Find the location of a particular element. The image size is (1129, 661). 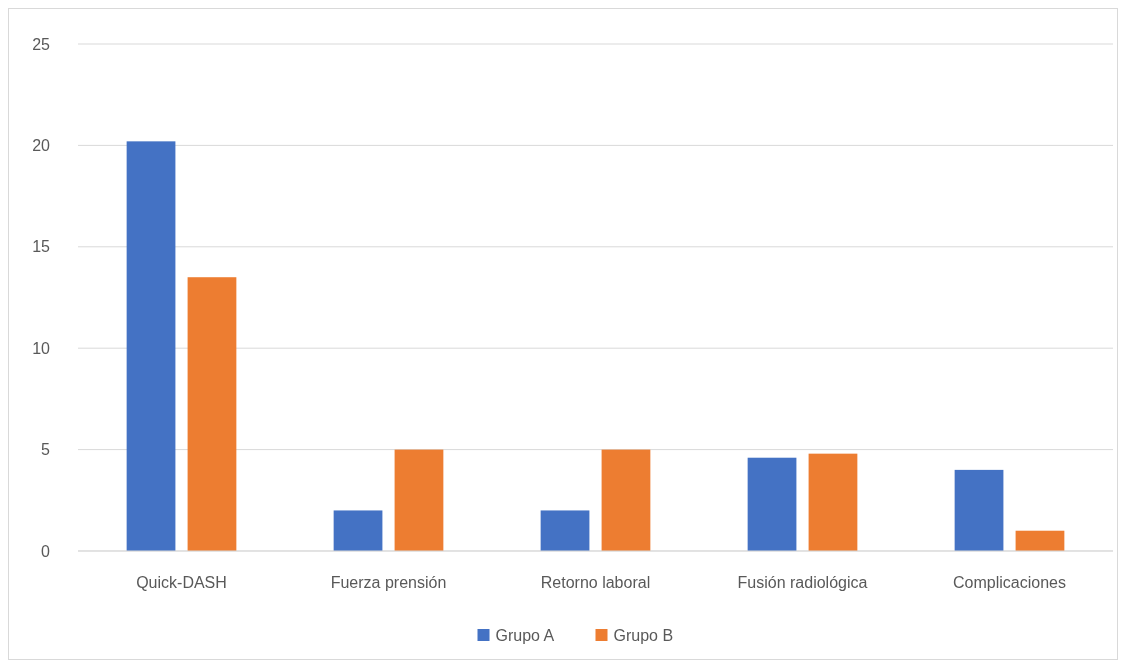

x-tick-label: Fusión radiológica is located at coordinates (802, 582).